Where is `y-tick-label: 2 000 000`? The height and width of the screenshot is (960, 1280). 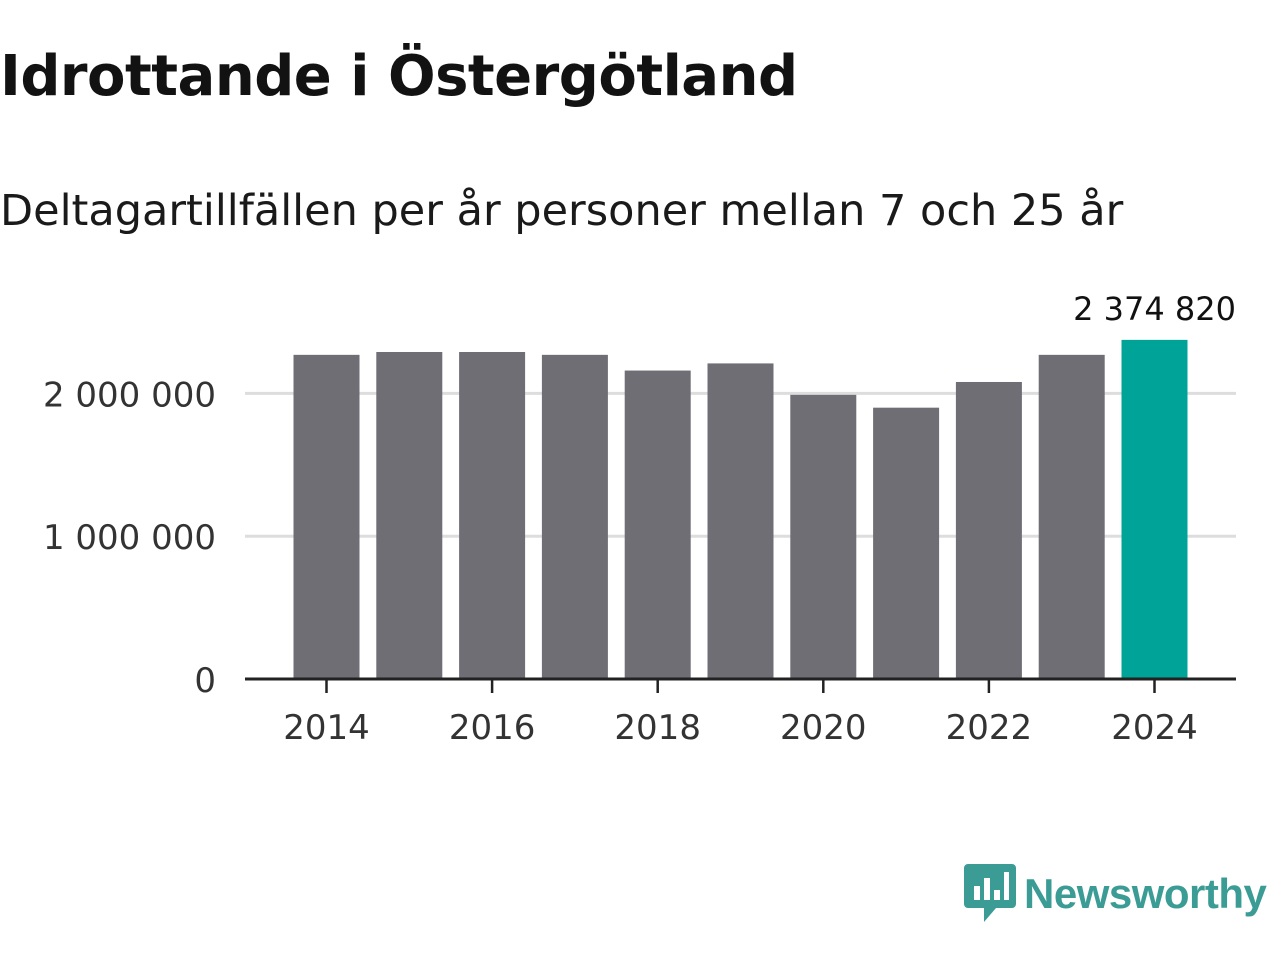 y-tick-label: 2 000 000 is located at coordinates (129, 395).